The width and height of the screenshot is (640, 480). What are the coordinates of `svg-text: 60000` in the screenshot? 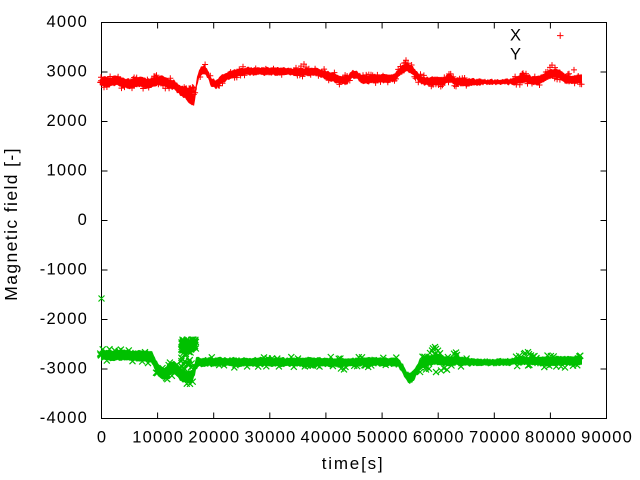 It's located at (439, 438).